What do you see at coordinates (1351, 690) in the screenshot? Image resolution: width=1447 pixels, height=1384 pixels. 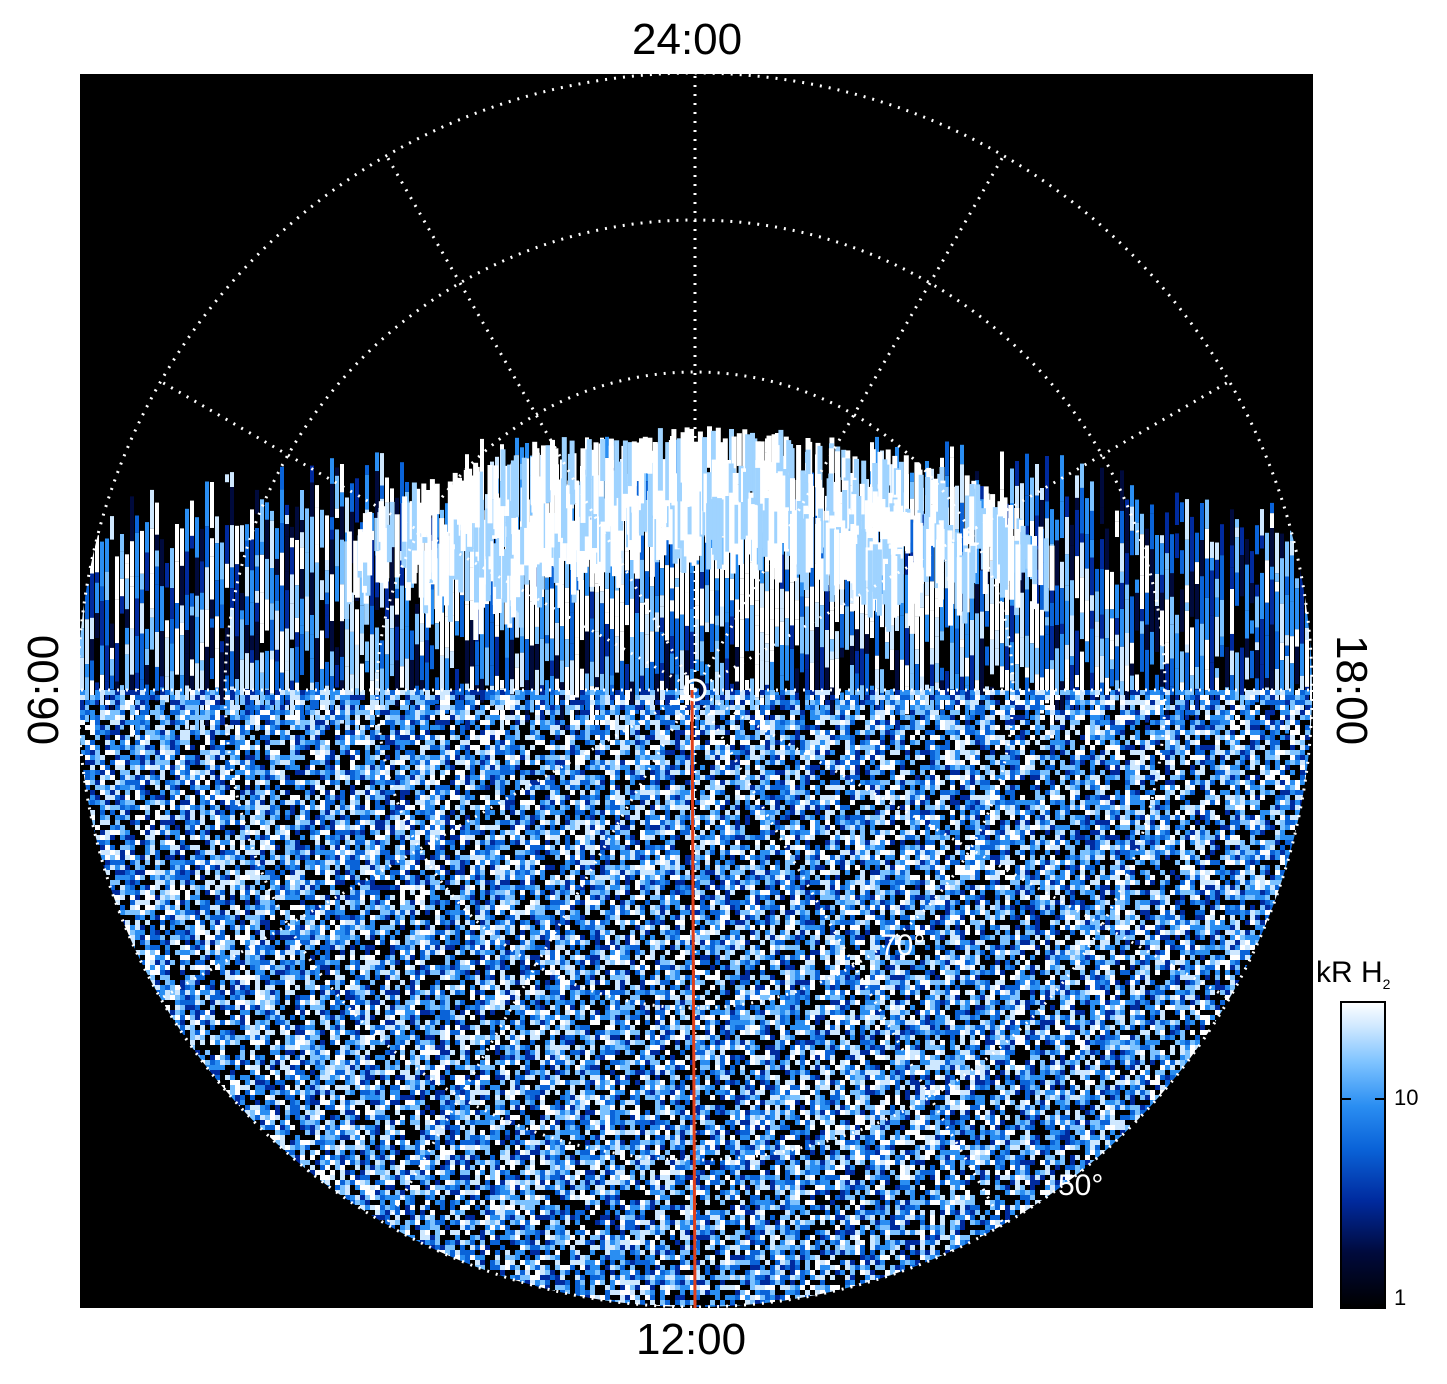 I see `local-time-label-right: 18:00` at bounding box center [1351, 690].